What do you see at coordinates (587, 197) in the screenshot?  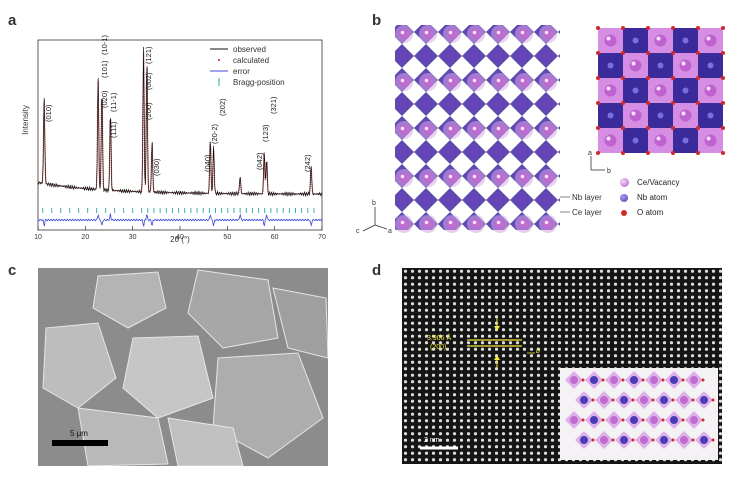 I see `nb-layer-label: Nb layer` at bounding box center [587, 197].